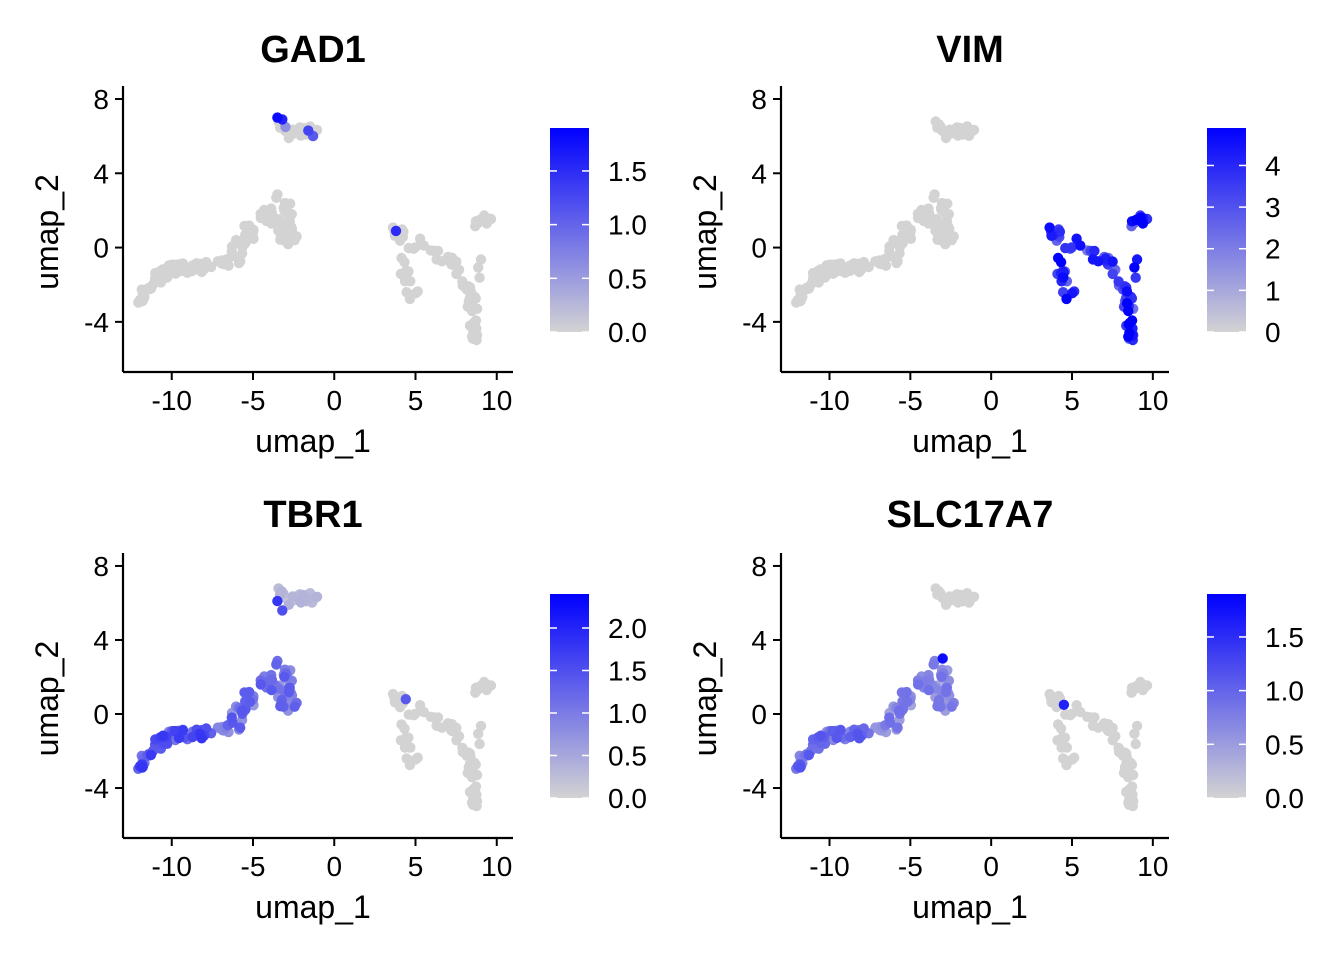  Describe the element at coordinates (627, 278) in the screenshot. I see `colorbar-tick-label: 0.5` at that location.